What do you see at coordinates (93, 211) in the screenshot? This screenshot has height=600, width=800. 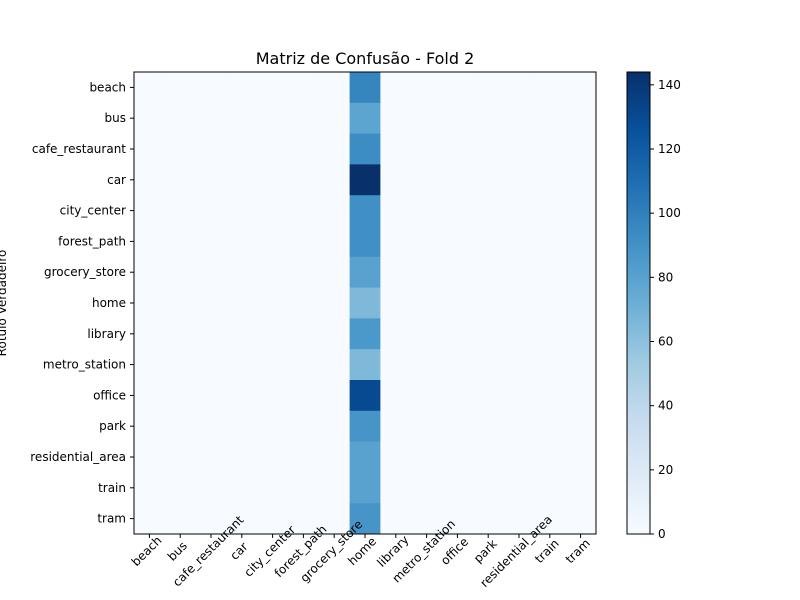 I see `y-tick-label: city_center` at bounding box center [93, 211].